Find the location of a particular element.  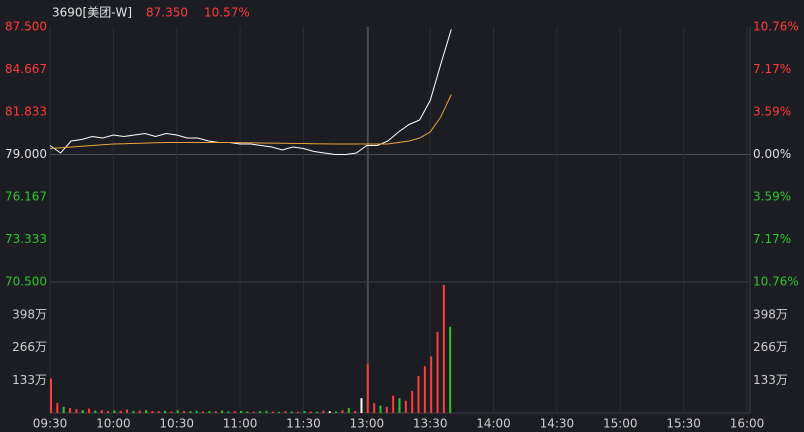

x-tick-label: 10:00 is located at coordinates (113, 424).